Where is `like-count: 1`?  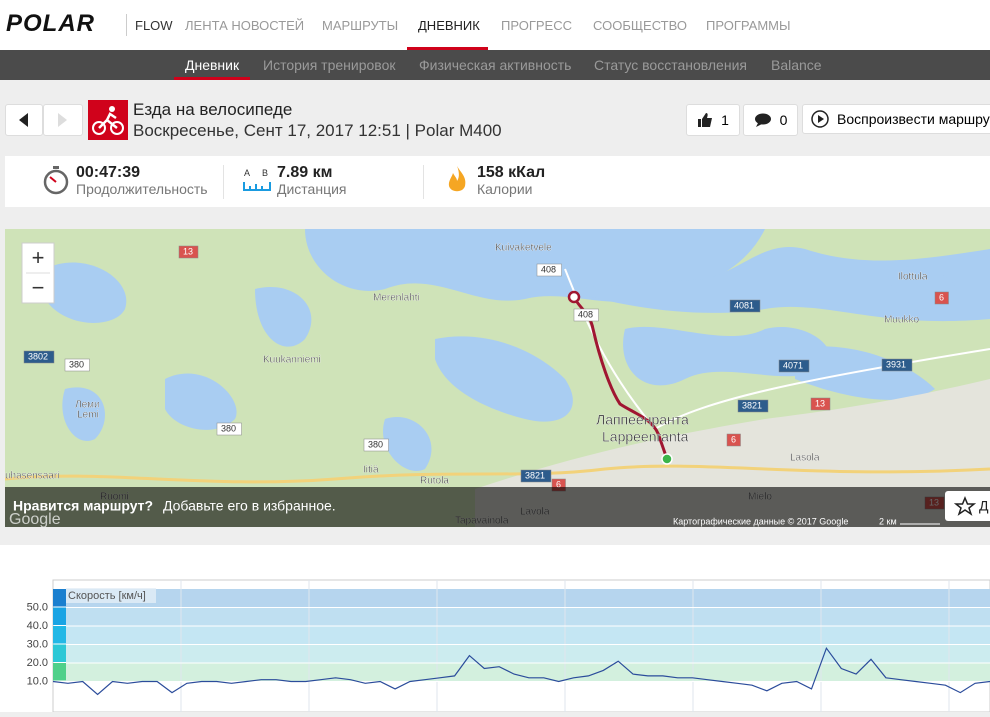 like-count: 1 is located at coordinates (725, 120).